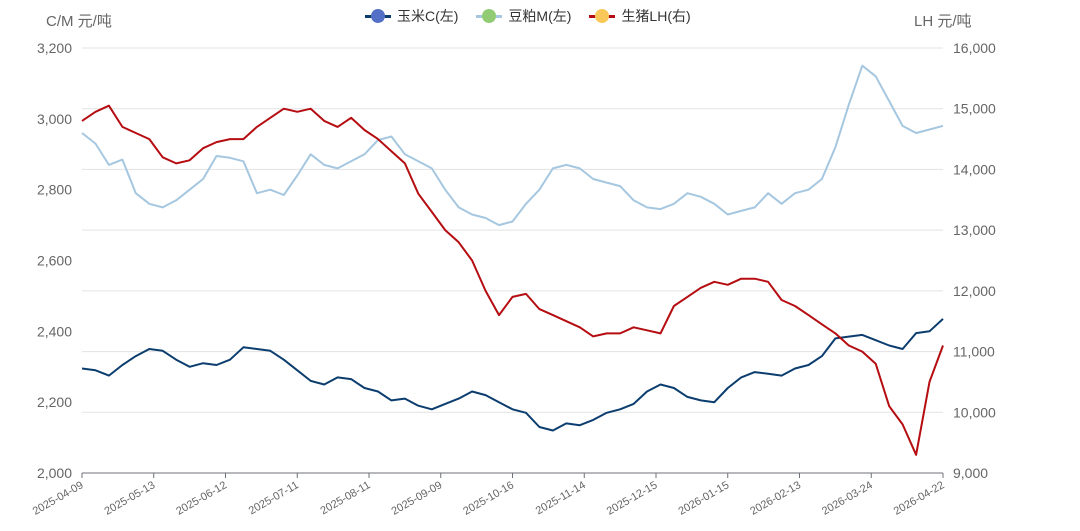  I want to click on right-tick-label: 9,000, so click(970, 473).